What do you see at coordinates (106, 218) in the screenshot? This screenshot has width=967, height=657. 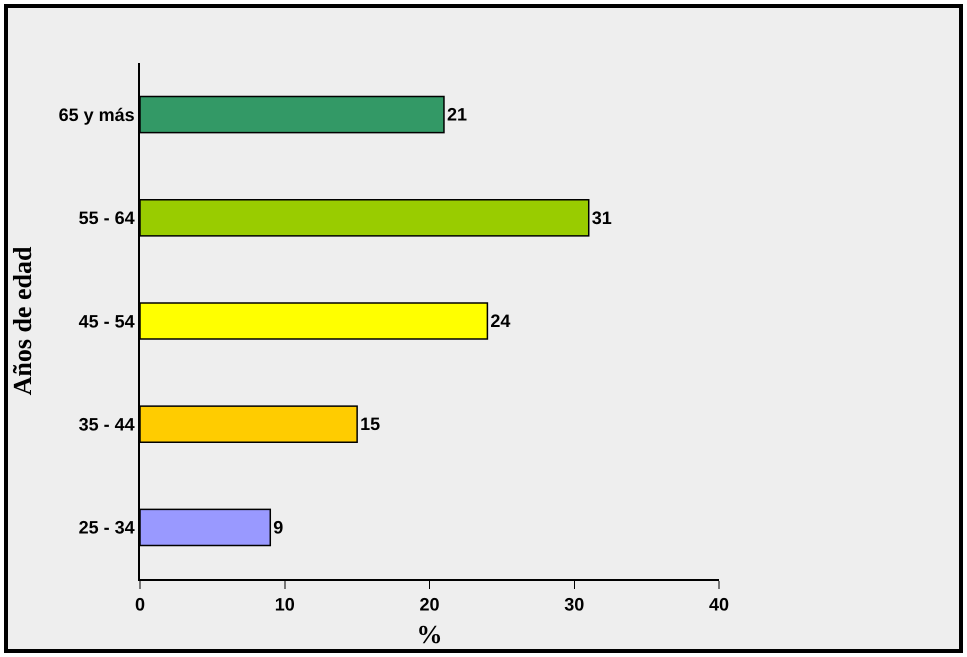 I see `y-tick-label: 55 - 64` at bounding box center [106, 218].